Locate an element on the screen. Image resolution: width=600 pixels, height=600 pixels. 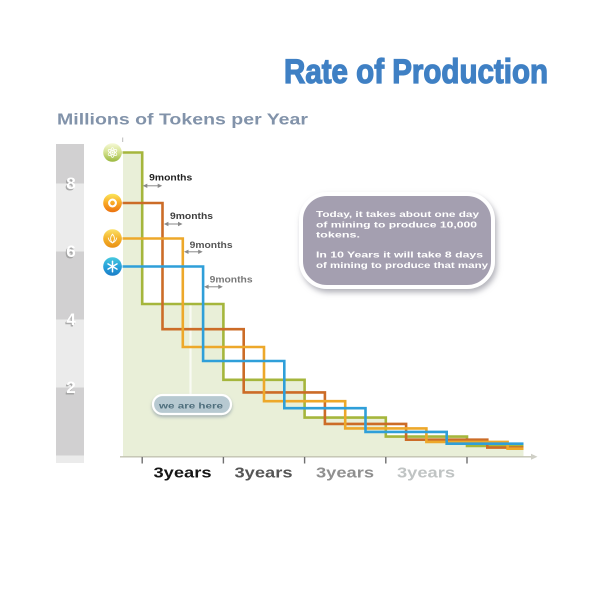
svg-text: Rate of Production is located at coordinates (416, 72).